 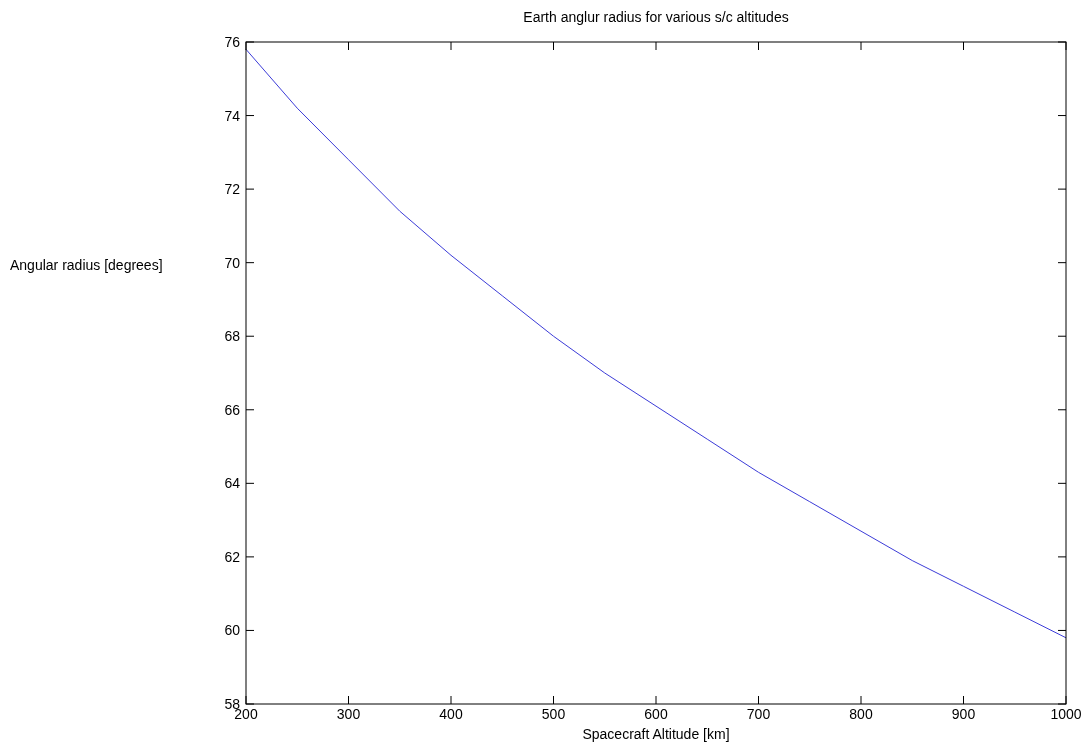 What do you see at coordinates (86, 265) in the screenshot?
I see `y-axis-title: Angular radius [degrees]` at bounding box center [86, 265].